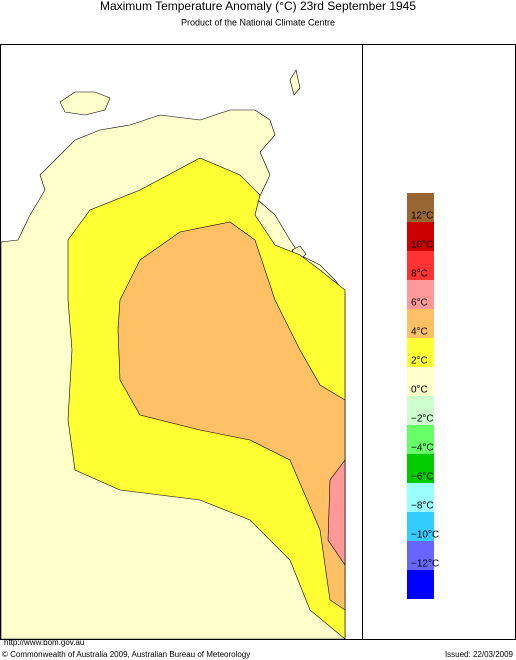 This screenshot has height=660, width=516. Describe the element at coordinates (422, 245) in the screenshot. I see `legend-label: 10°C` at that location.